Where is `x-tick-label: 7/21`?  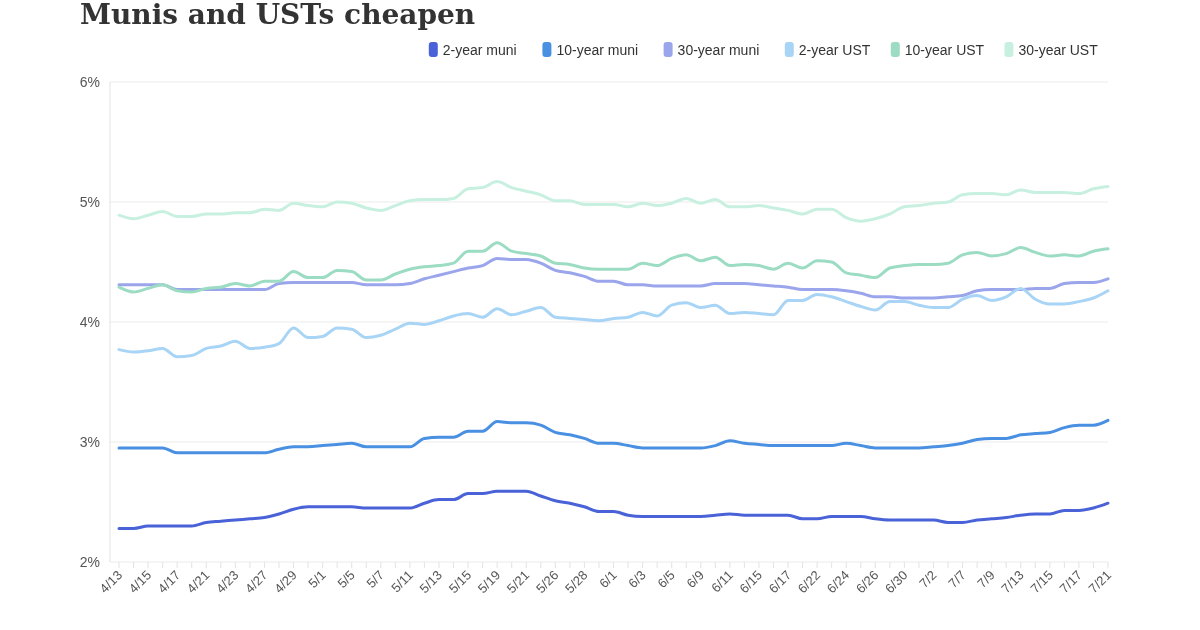
x-tick-label: 7/21 is located at coordinates (1100, 582).